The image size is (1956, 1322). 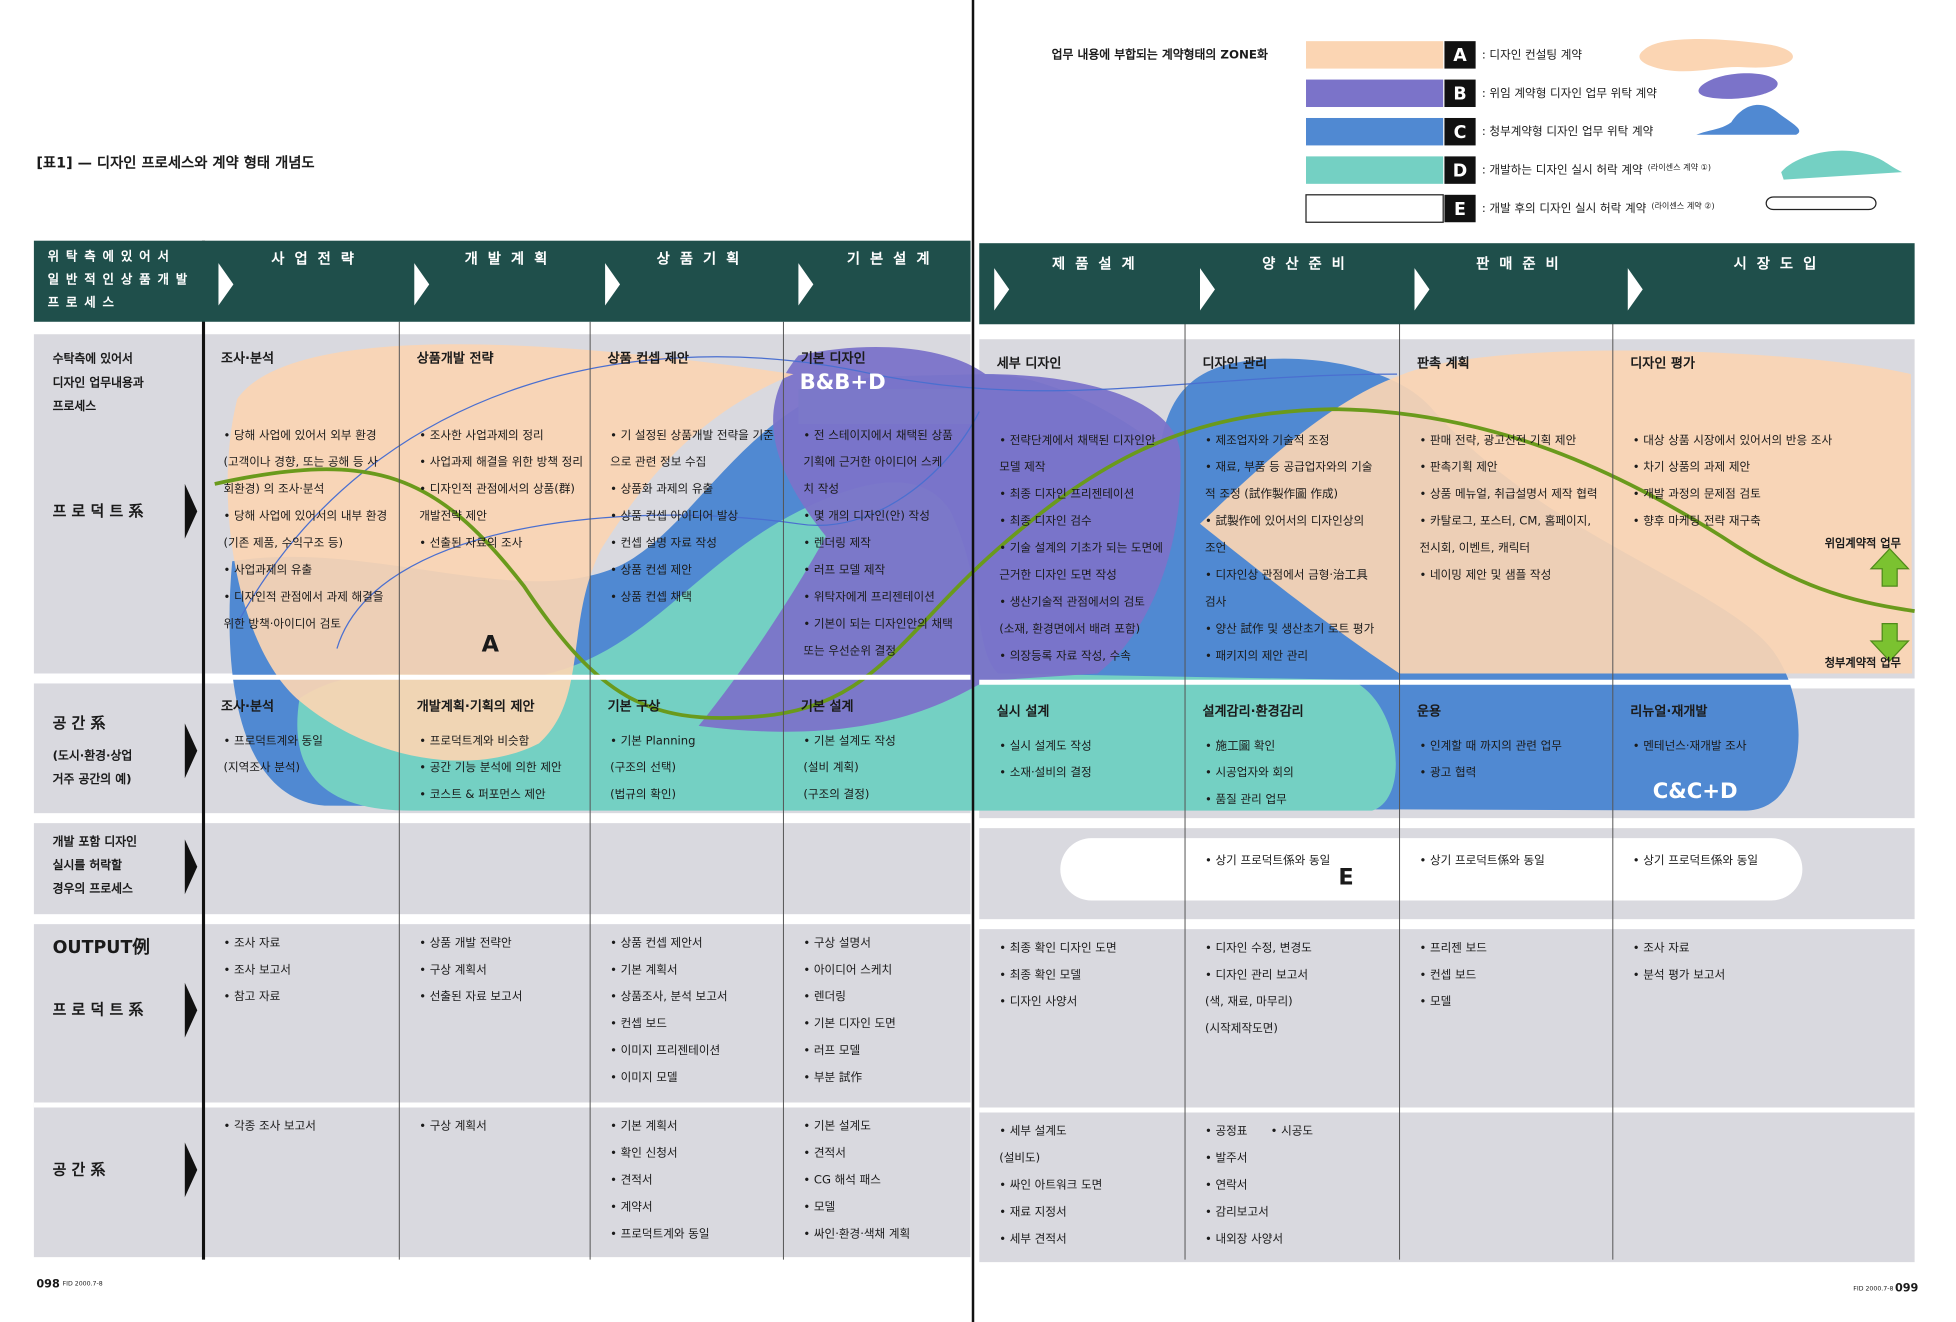 I want to click on cell-item: 위한 방책·아이디어 검토, so click(x=282, y=623).